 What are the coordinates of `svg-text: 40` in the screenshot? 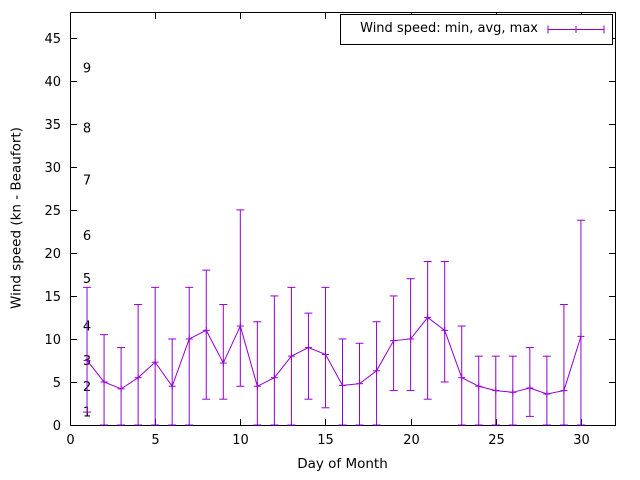 It's located at (52, 82).